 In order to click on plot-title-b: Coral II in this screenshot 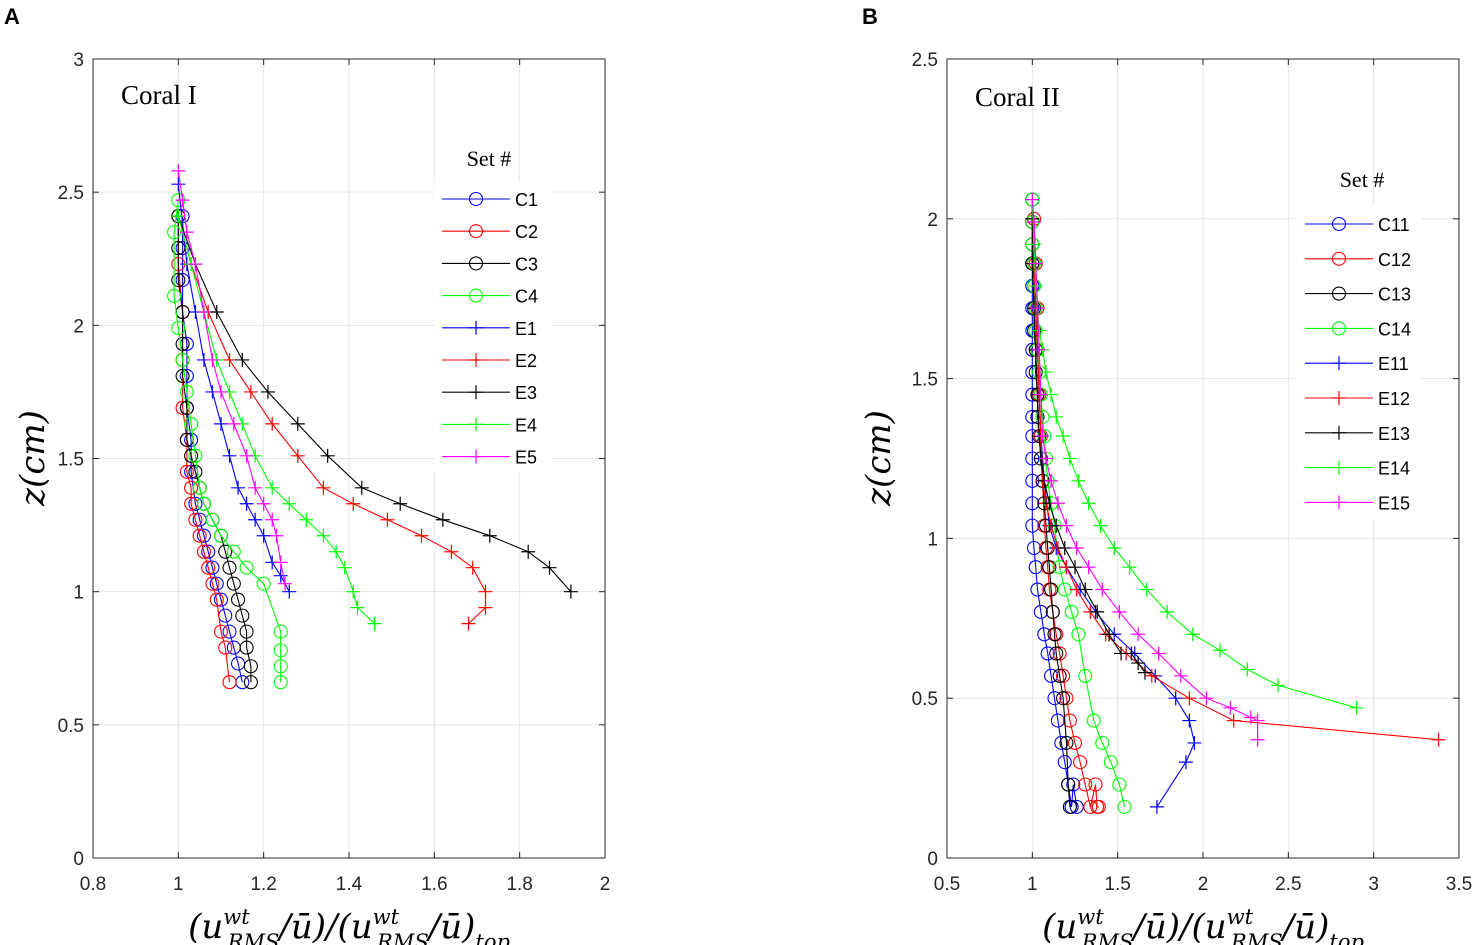, I will do `click(1017, 97)`.